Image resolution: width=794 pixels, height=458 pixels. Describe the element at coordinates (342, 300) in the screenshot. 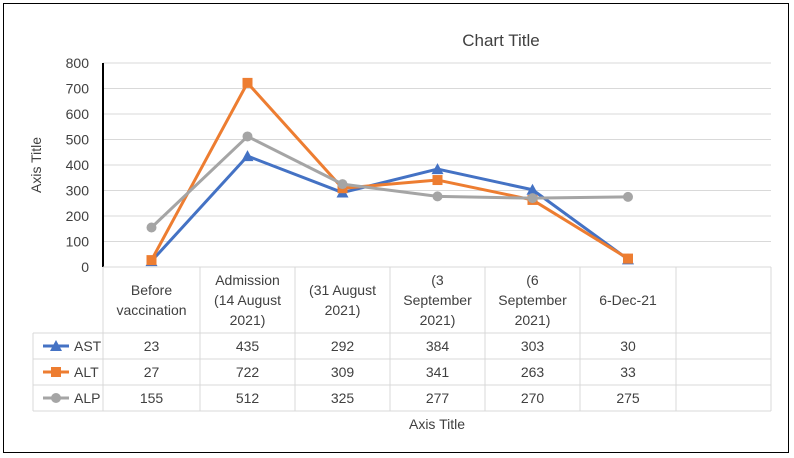

I see `category-label: (31 August 2021)` at that location.